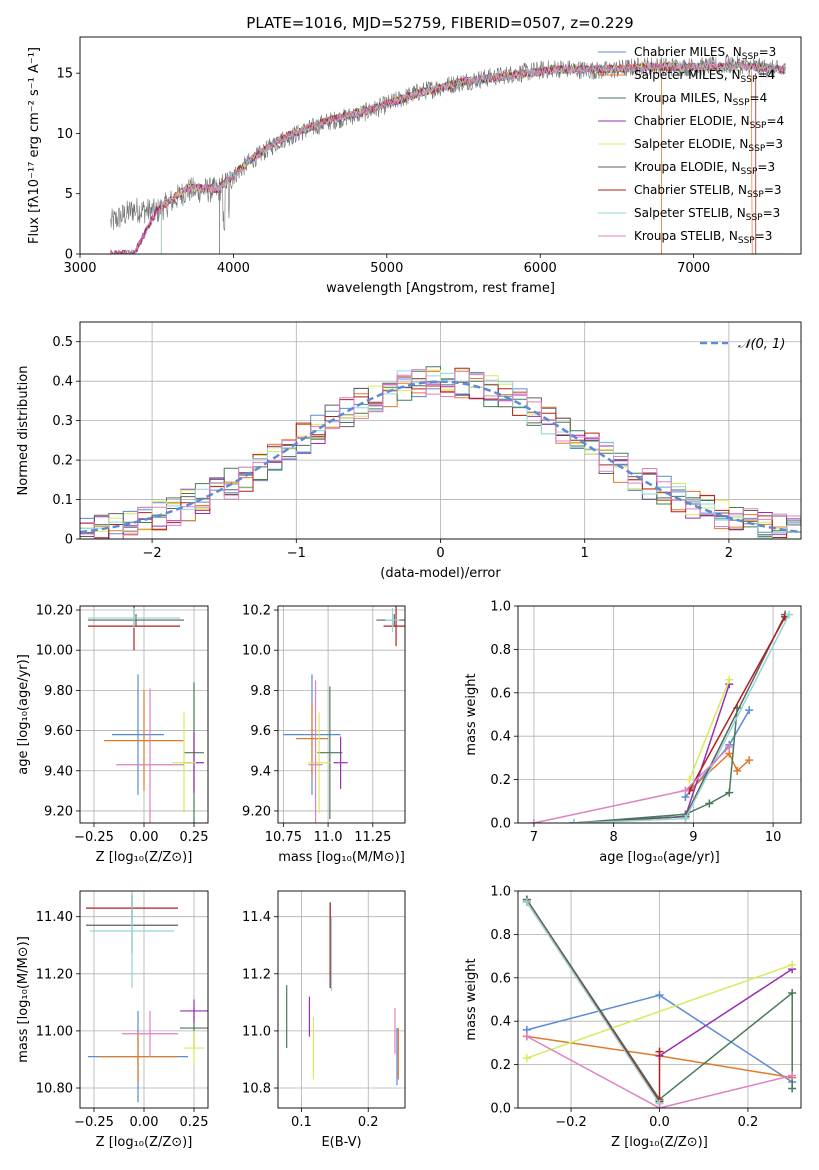 Image resolution: width=819 pixels, height=1170 pixels. Describe the element at coordinates (256, 611) in the screenshot. I see `y-tick-label: 10.2` at that location.